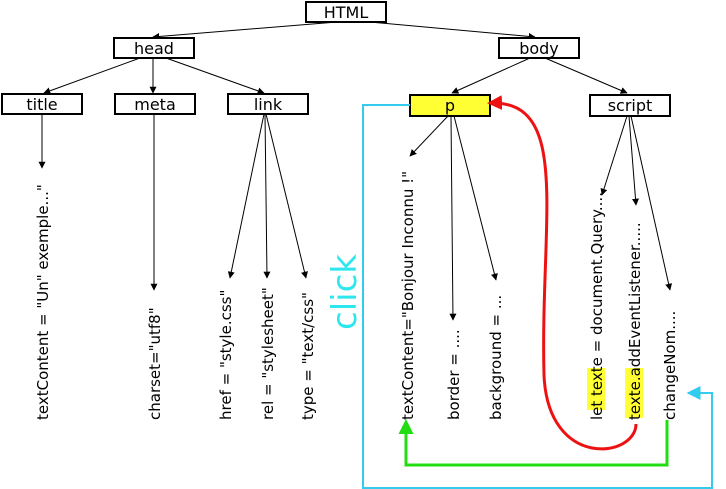  I want to click on edge-html-body, so click(452, 30).